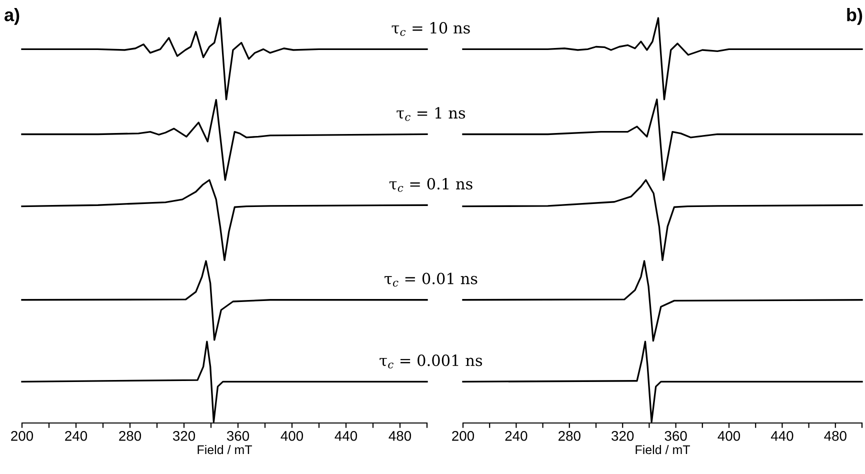 The width and height of the screenshot is (865, 474). What do you see at coordinates (430, 185) in the screenshot?
I see `series-label: τ$_{c}$ = 0.1 ns` at bounding box center [430, 185].